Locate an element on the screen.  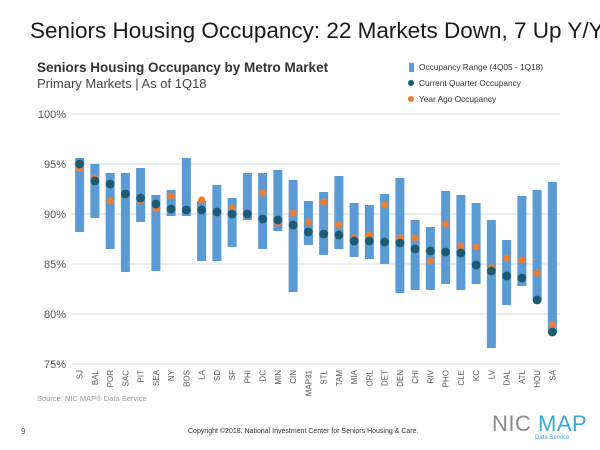
x-tick-label: RIV is located at coordinates (430, 376).